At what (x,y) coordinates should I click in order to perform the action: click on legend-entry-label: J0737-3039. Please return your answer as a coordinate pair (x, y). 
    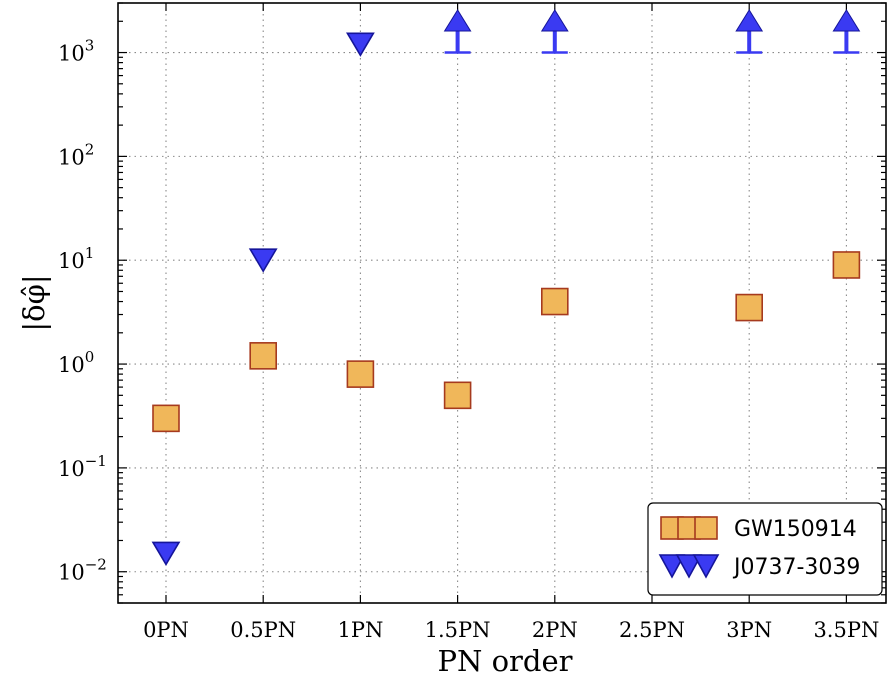
    Looking at the image, I should click on (796, 567).